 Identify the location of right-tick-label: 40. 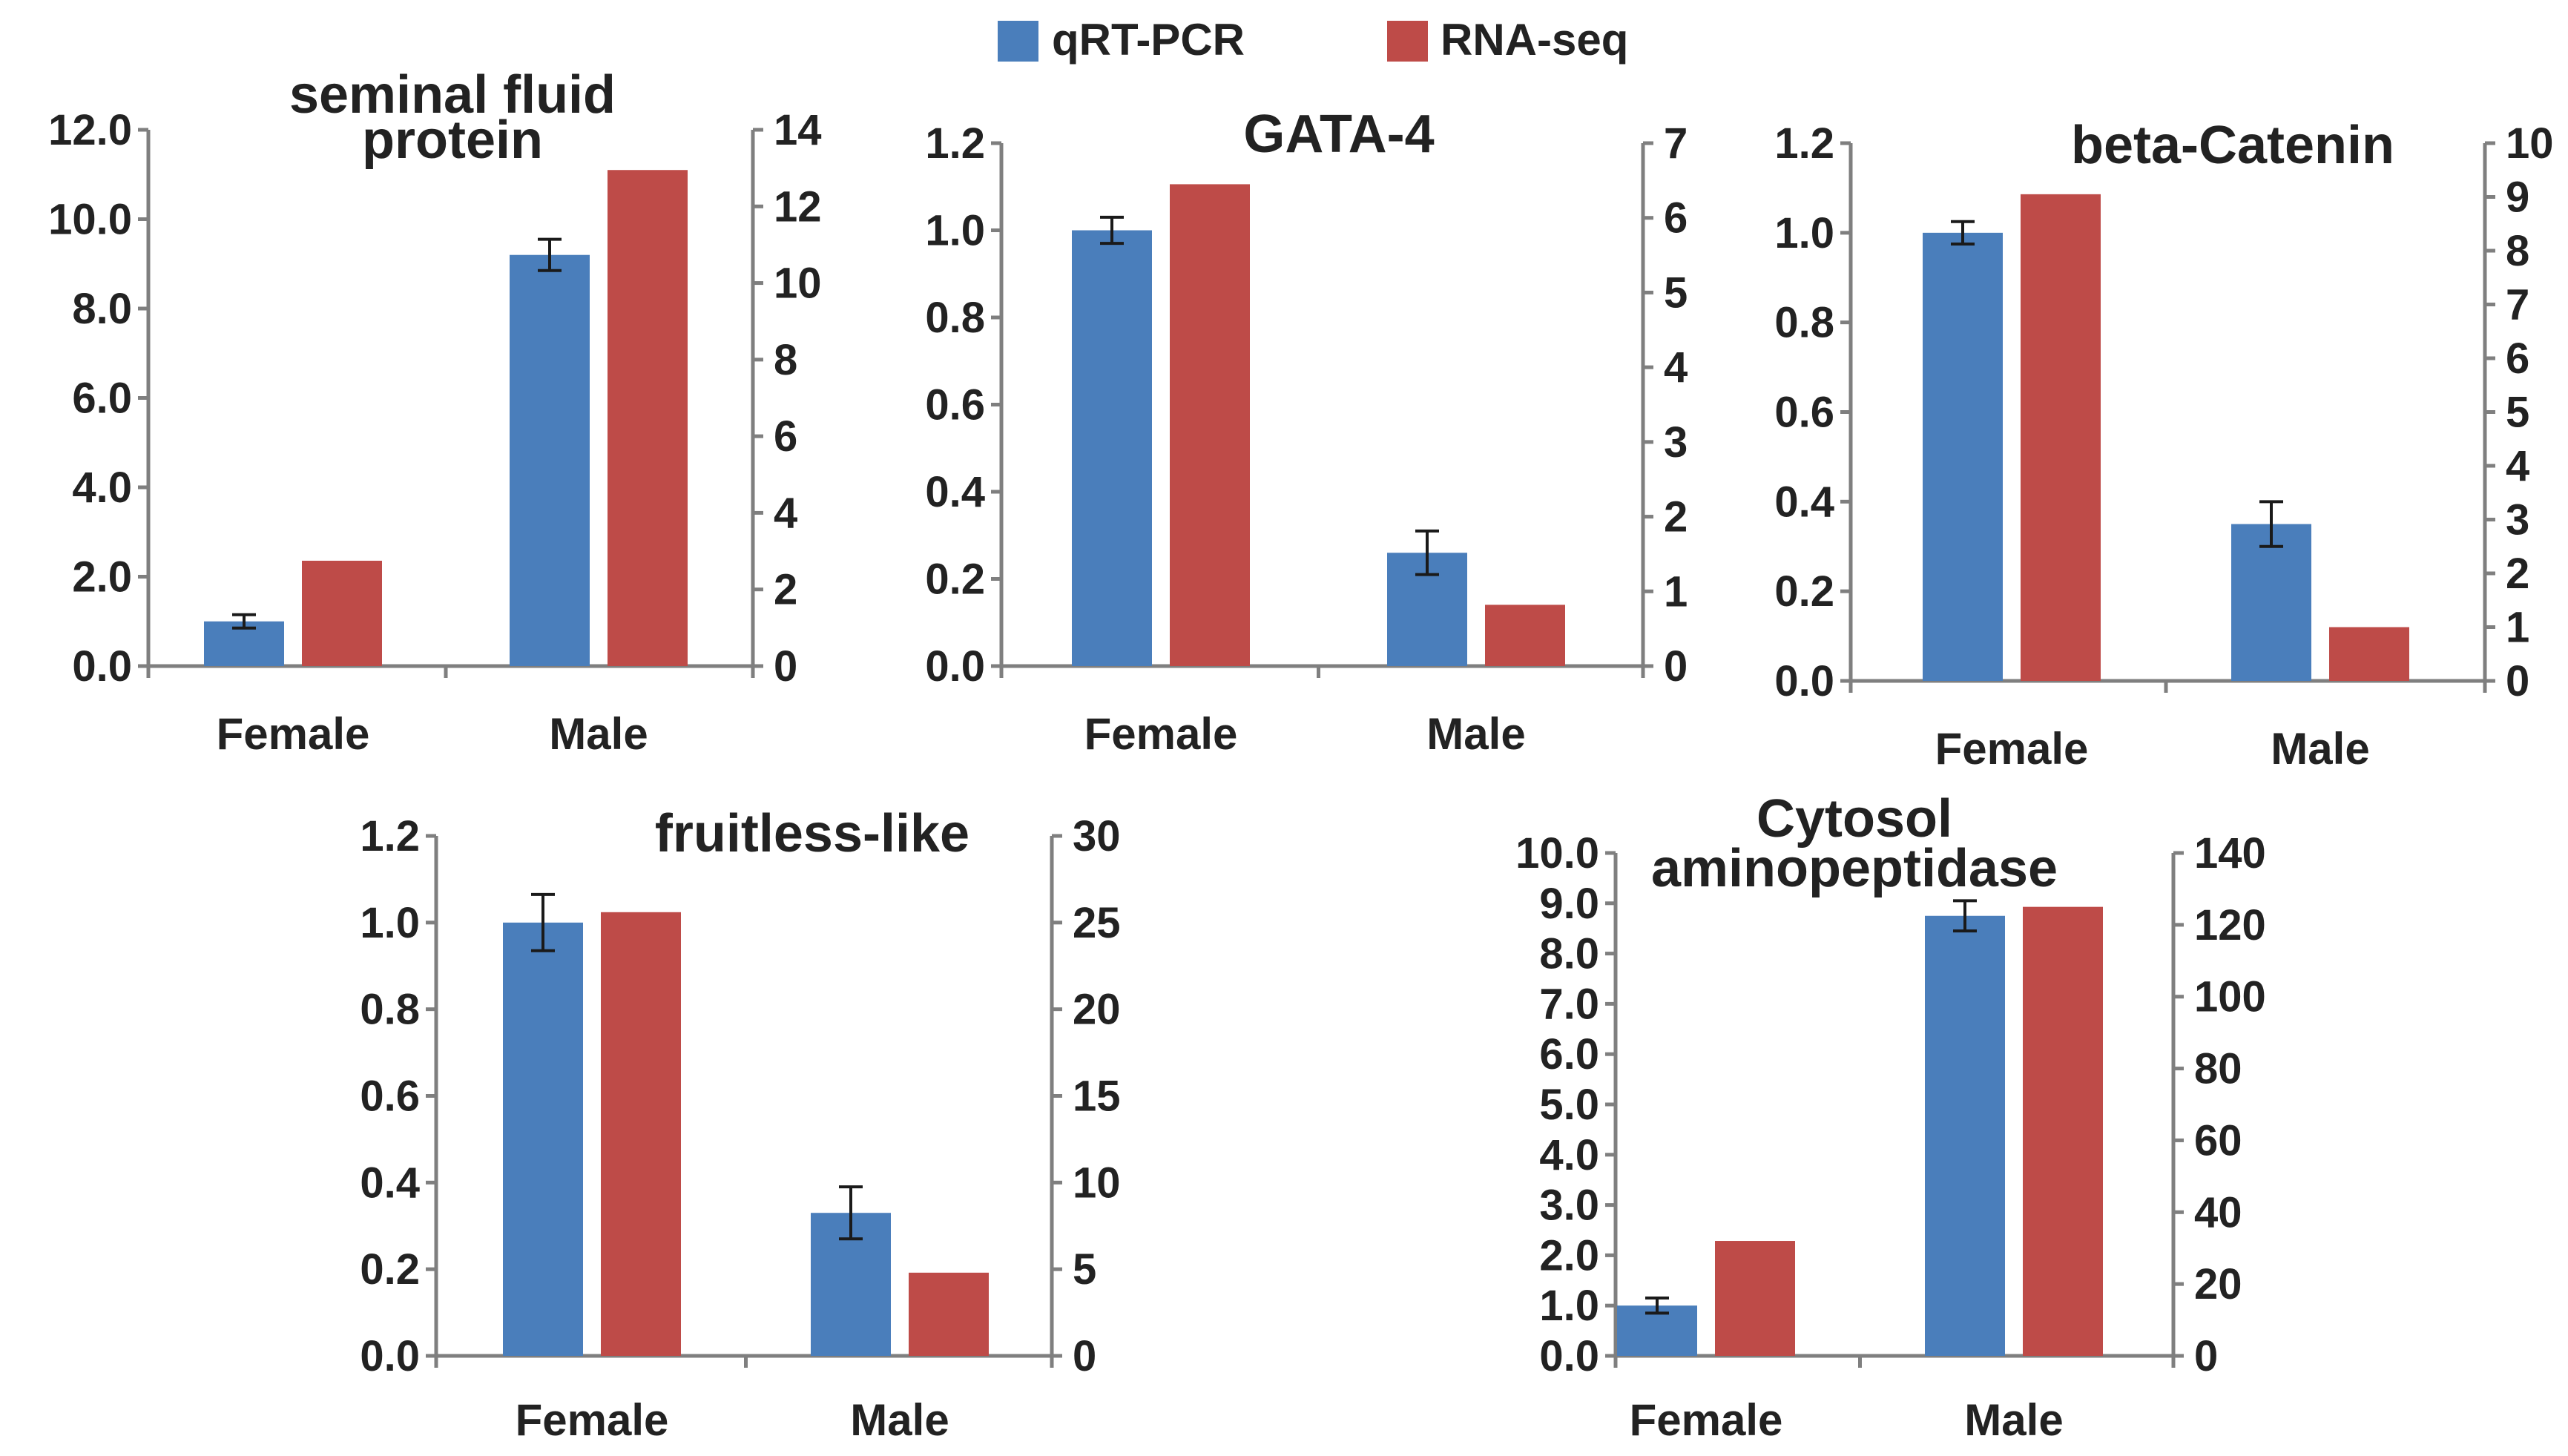
(2218, 1212).